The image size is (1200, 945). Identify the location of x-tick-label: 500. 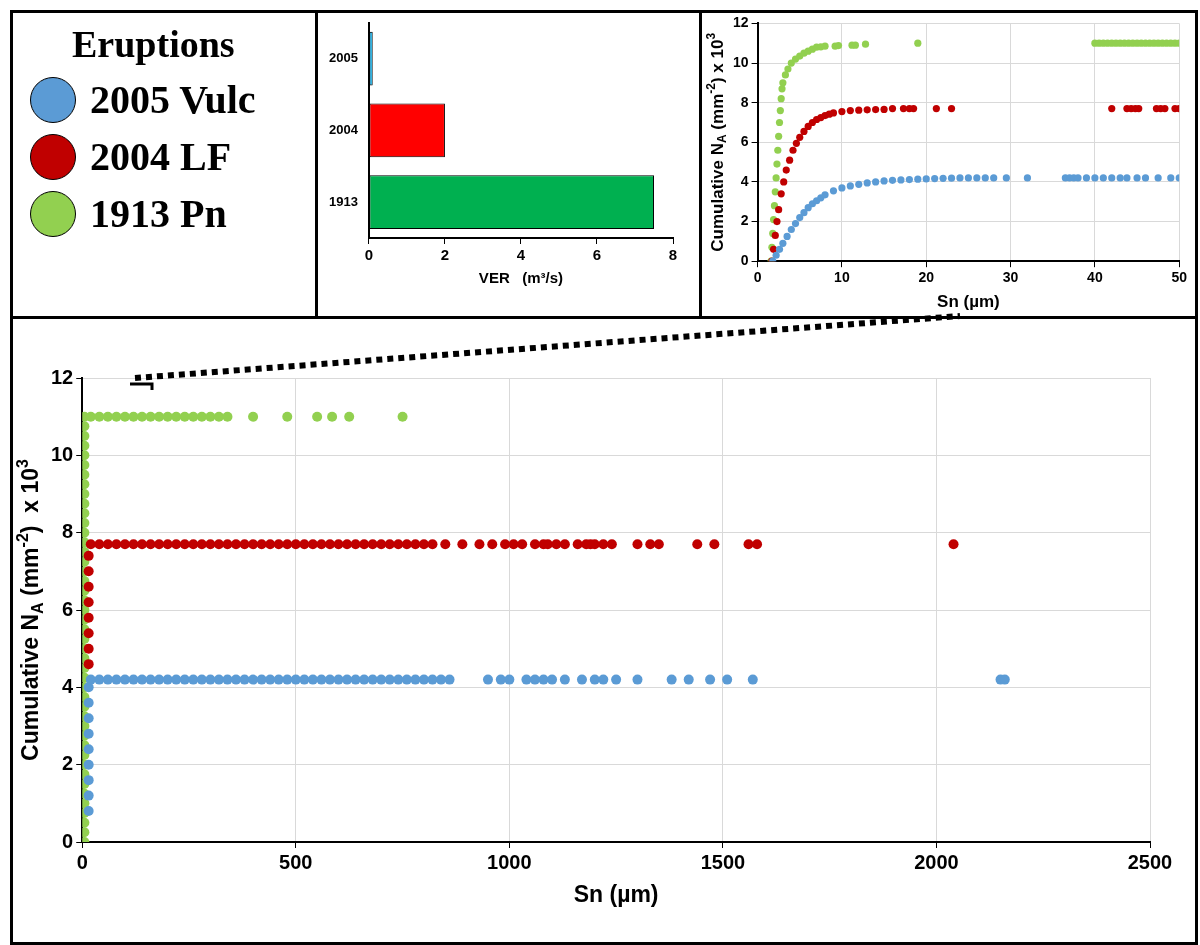
(296, 861).